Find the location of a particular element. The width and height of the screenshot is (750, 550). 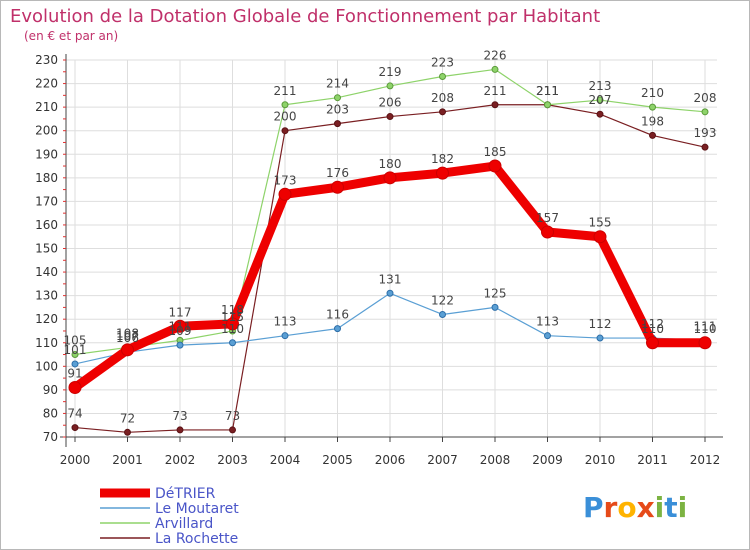

data-label: 223 is located at coordinates (442, 62).